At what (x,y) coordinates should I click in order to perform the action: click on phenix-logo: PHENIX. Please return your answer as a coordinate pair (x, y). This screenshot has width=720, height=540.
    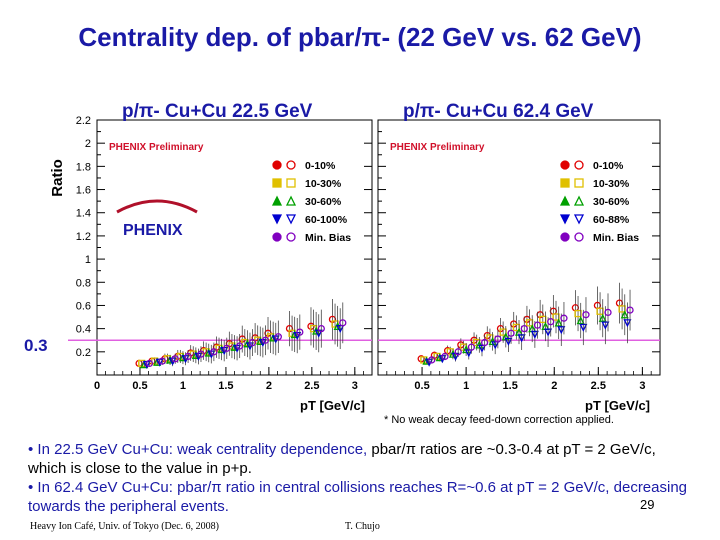
    Looking at the image, I should click on (153, 230).